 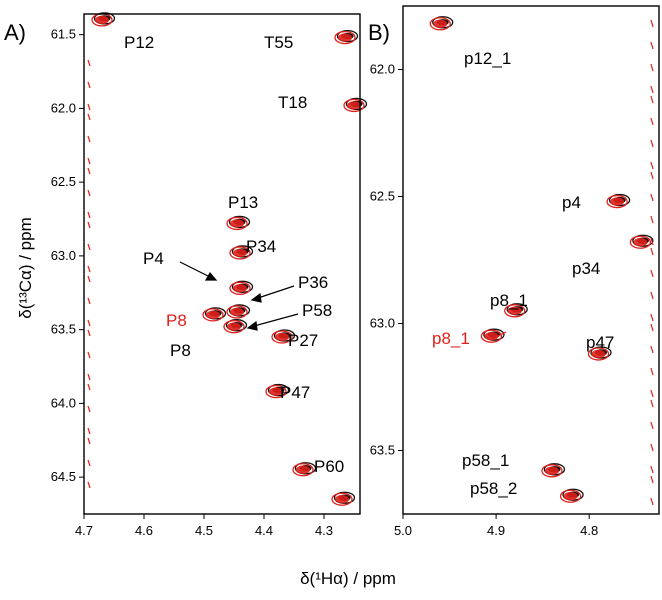 What do you see at coordinates (144, 530) in the screenshot?
I see `xtick-label-a-1: 4.6` at bounding box center [144, 530].